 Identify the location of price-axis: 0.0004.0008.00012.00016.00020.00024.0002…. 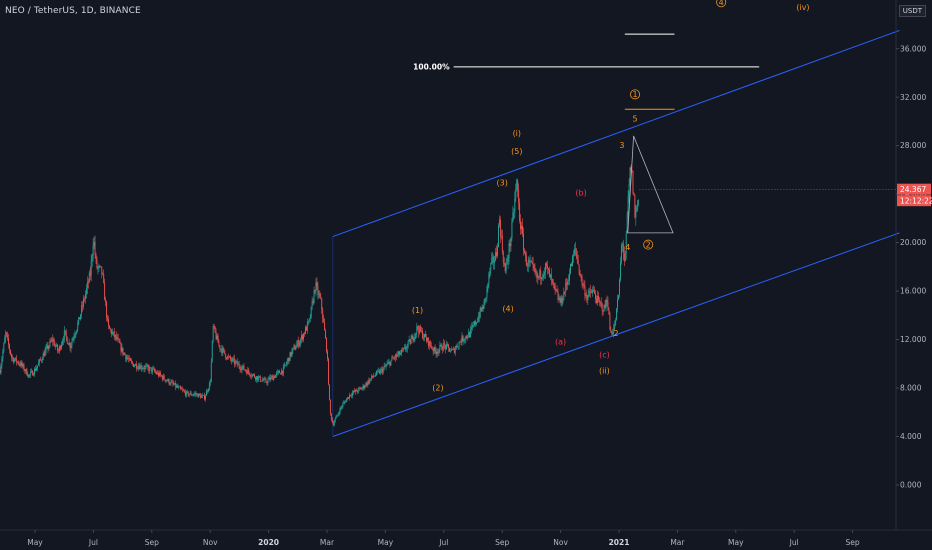
(910, 265).